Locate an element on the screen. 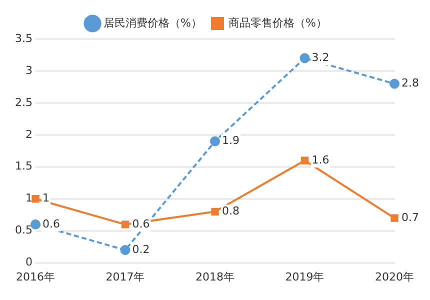 The height and width of the screenshot is (300, 430). x-tick-label: 2017年 is located at coordinates (125, 277).